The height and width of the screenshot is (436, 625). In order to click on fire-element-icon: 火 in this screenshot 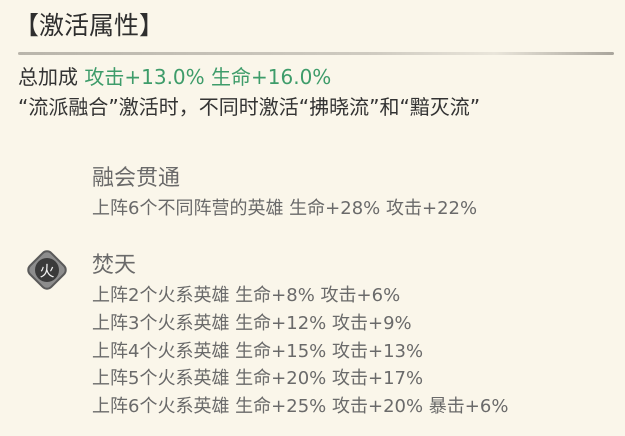, I will do `click(47, 270)`.